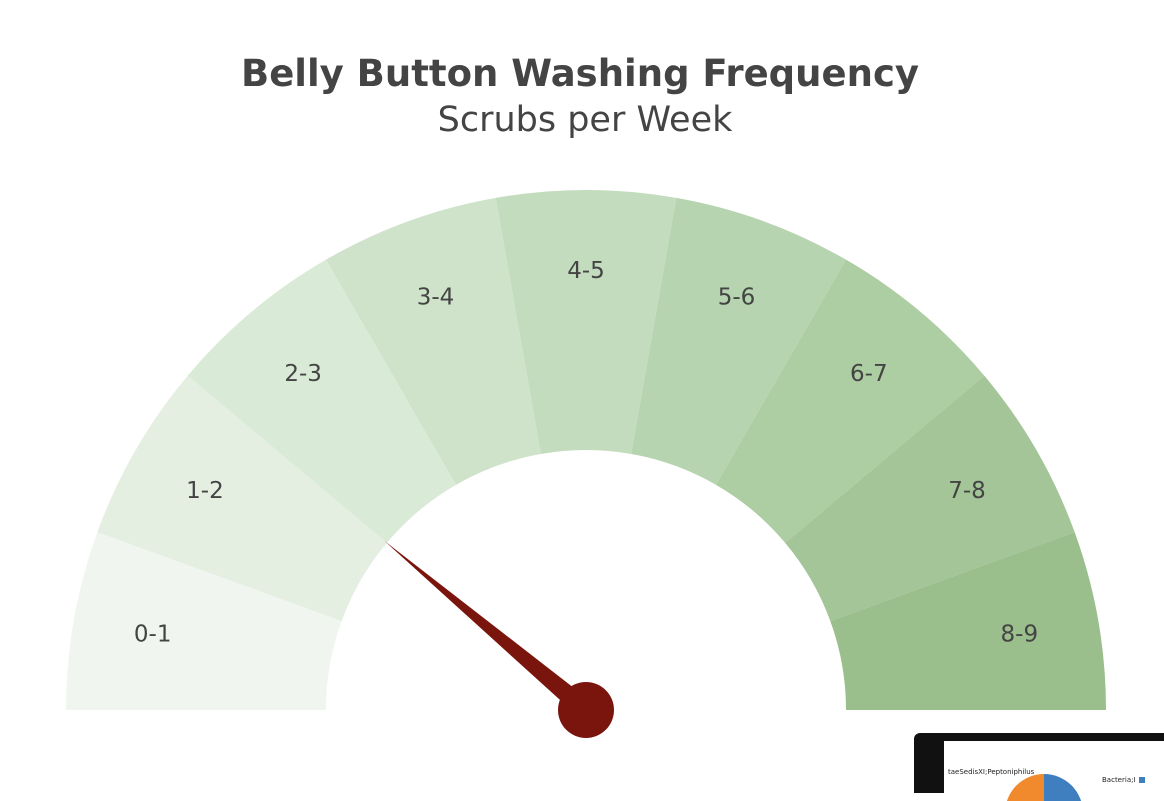 The width and height of the screenshot is (1164, 801). Describe the element at coordinates (1020, 635) in the screenshot. I see `gauge-step-label: 8-9` at that location.